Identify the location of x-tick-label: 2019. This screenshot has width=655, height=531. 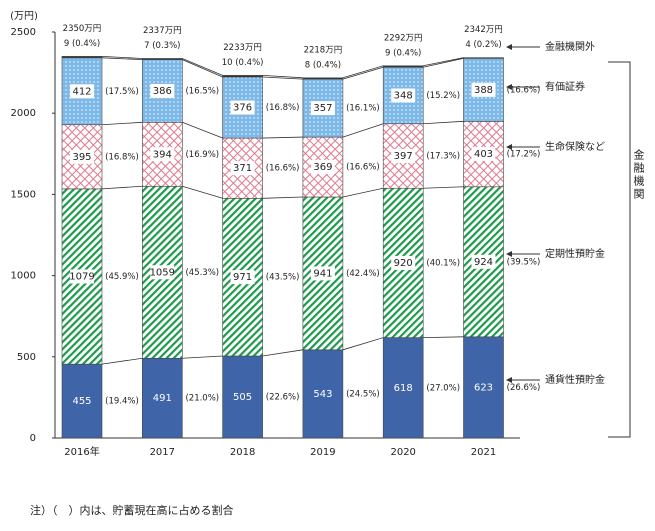
(322, 452).